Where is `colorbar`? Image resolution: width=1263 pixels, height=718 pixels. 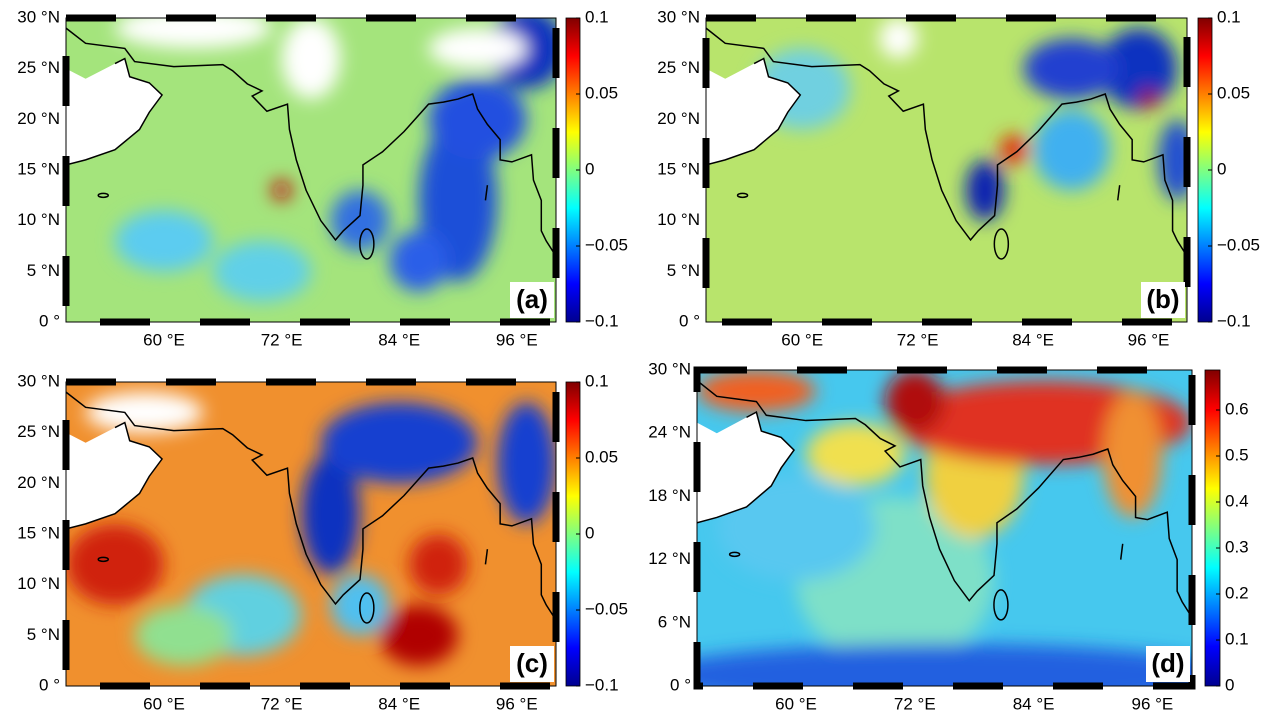 colorbar is located at coordinates (1212, 528).